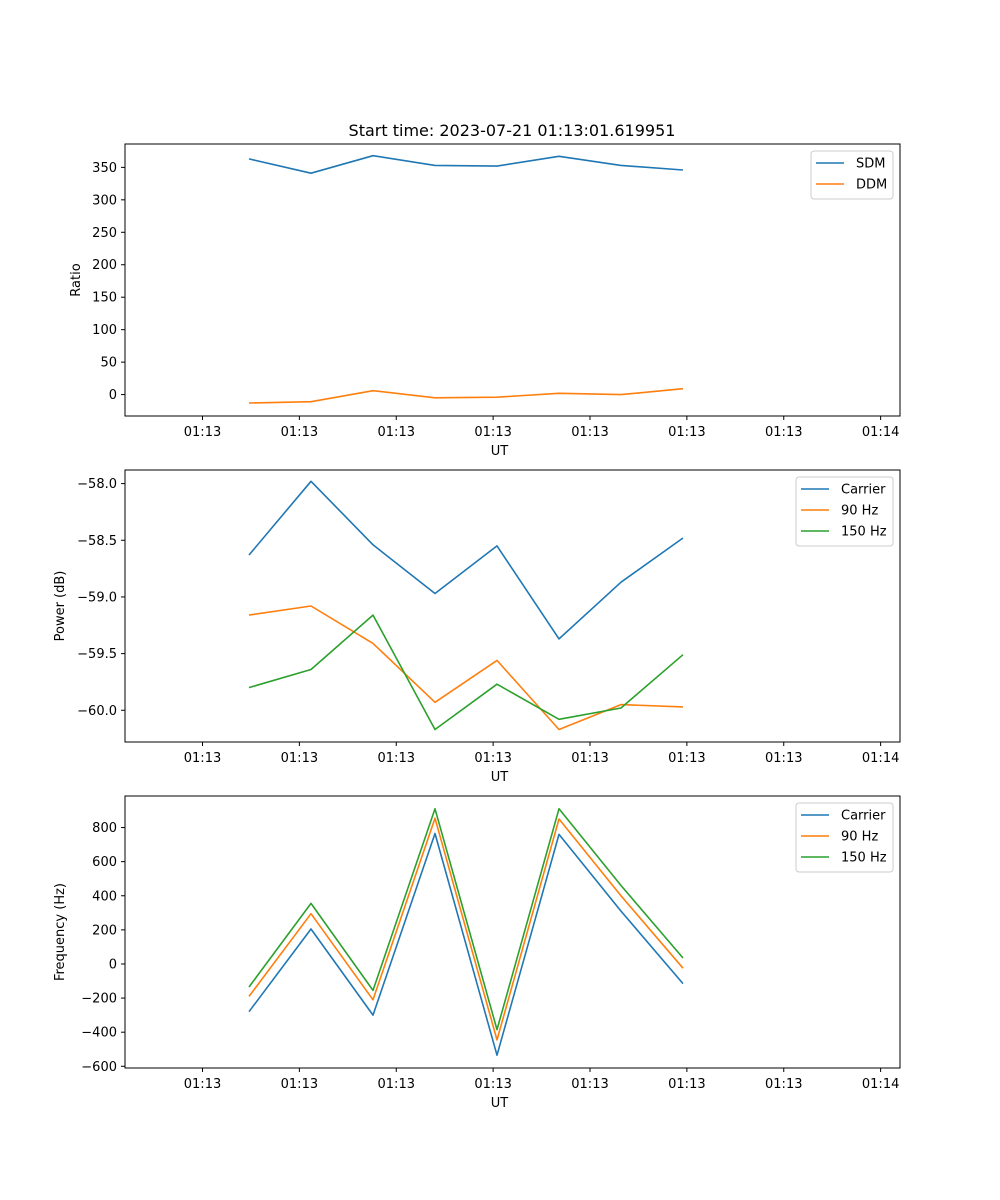 Image resolution: width=1000 pixels, height=1200 pixels. I want to click on y-tick-label: 400, so click(104, 896).